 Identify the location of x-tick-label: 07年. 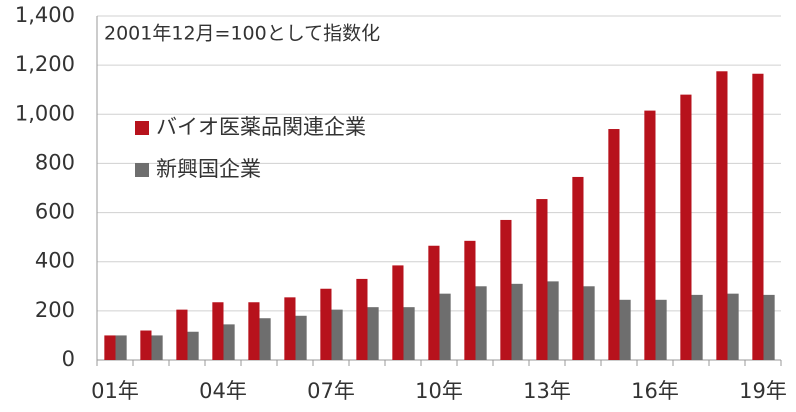
(331, 391).